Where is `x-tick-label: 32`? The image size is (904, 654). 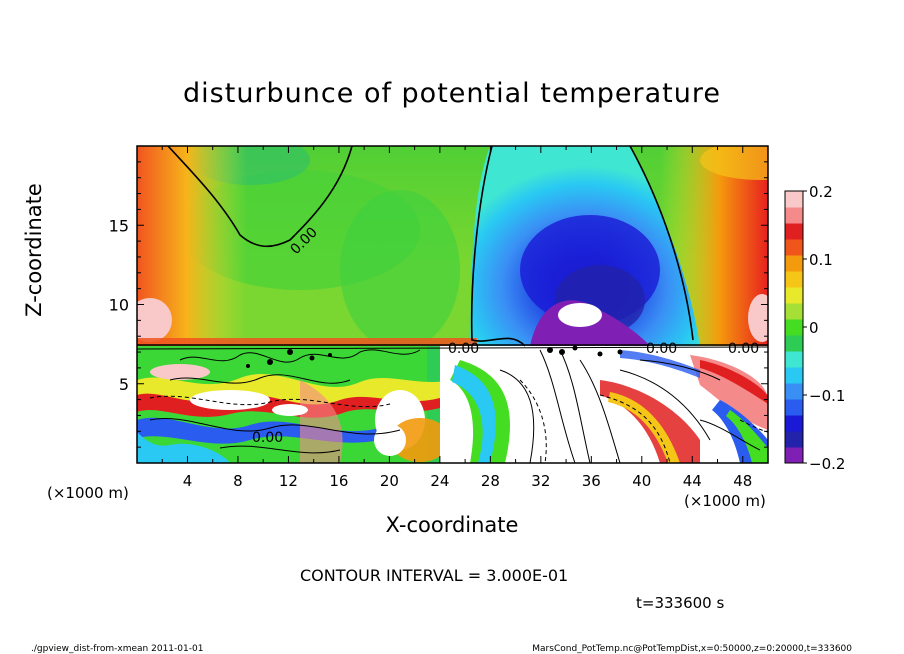 x-tick-label: 32 is located at coordinates (540, 481).